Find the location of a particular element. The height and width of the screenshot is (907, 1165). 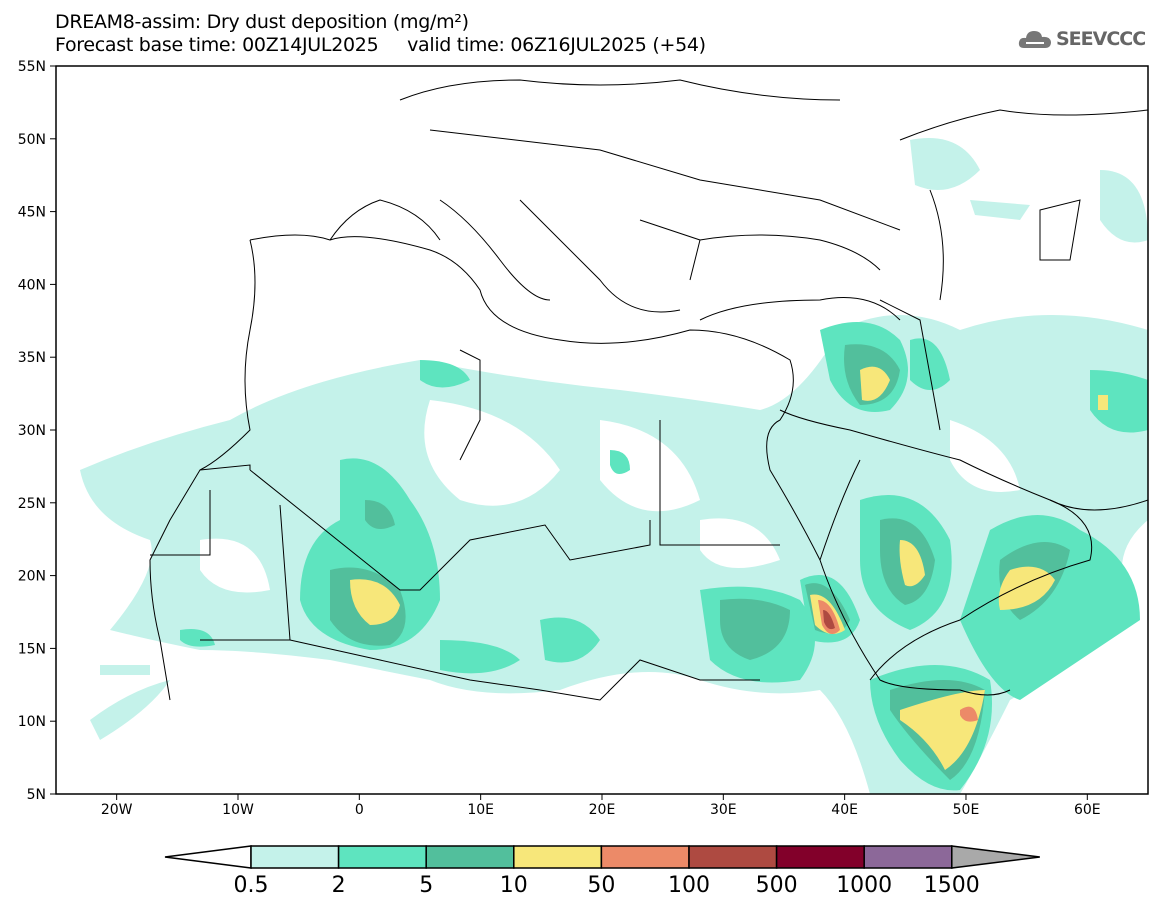

colorbar-tick: 100 is located at coordinates (689, 885).